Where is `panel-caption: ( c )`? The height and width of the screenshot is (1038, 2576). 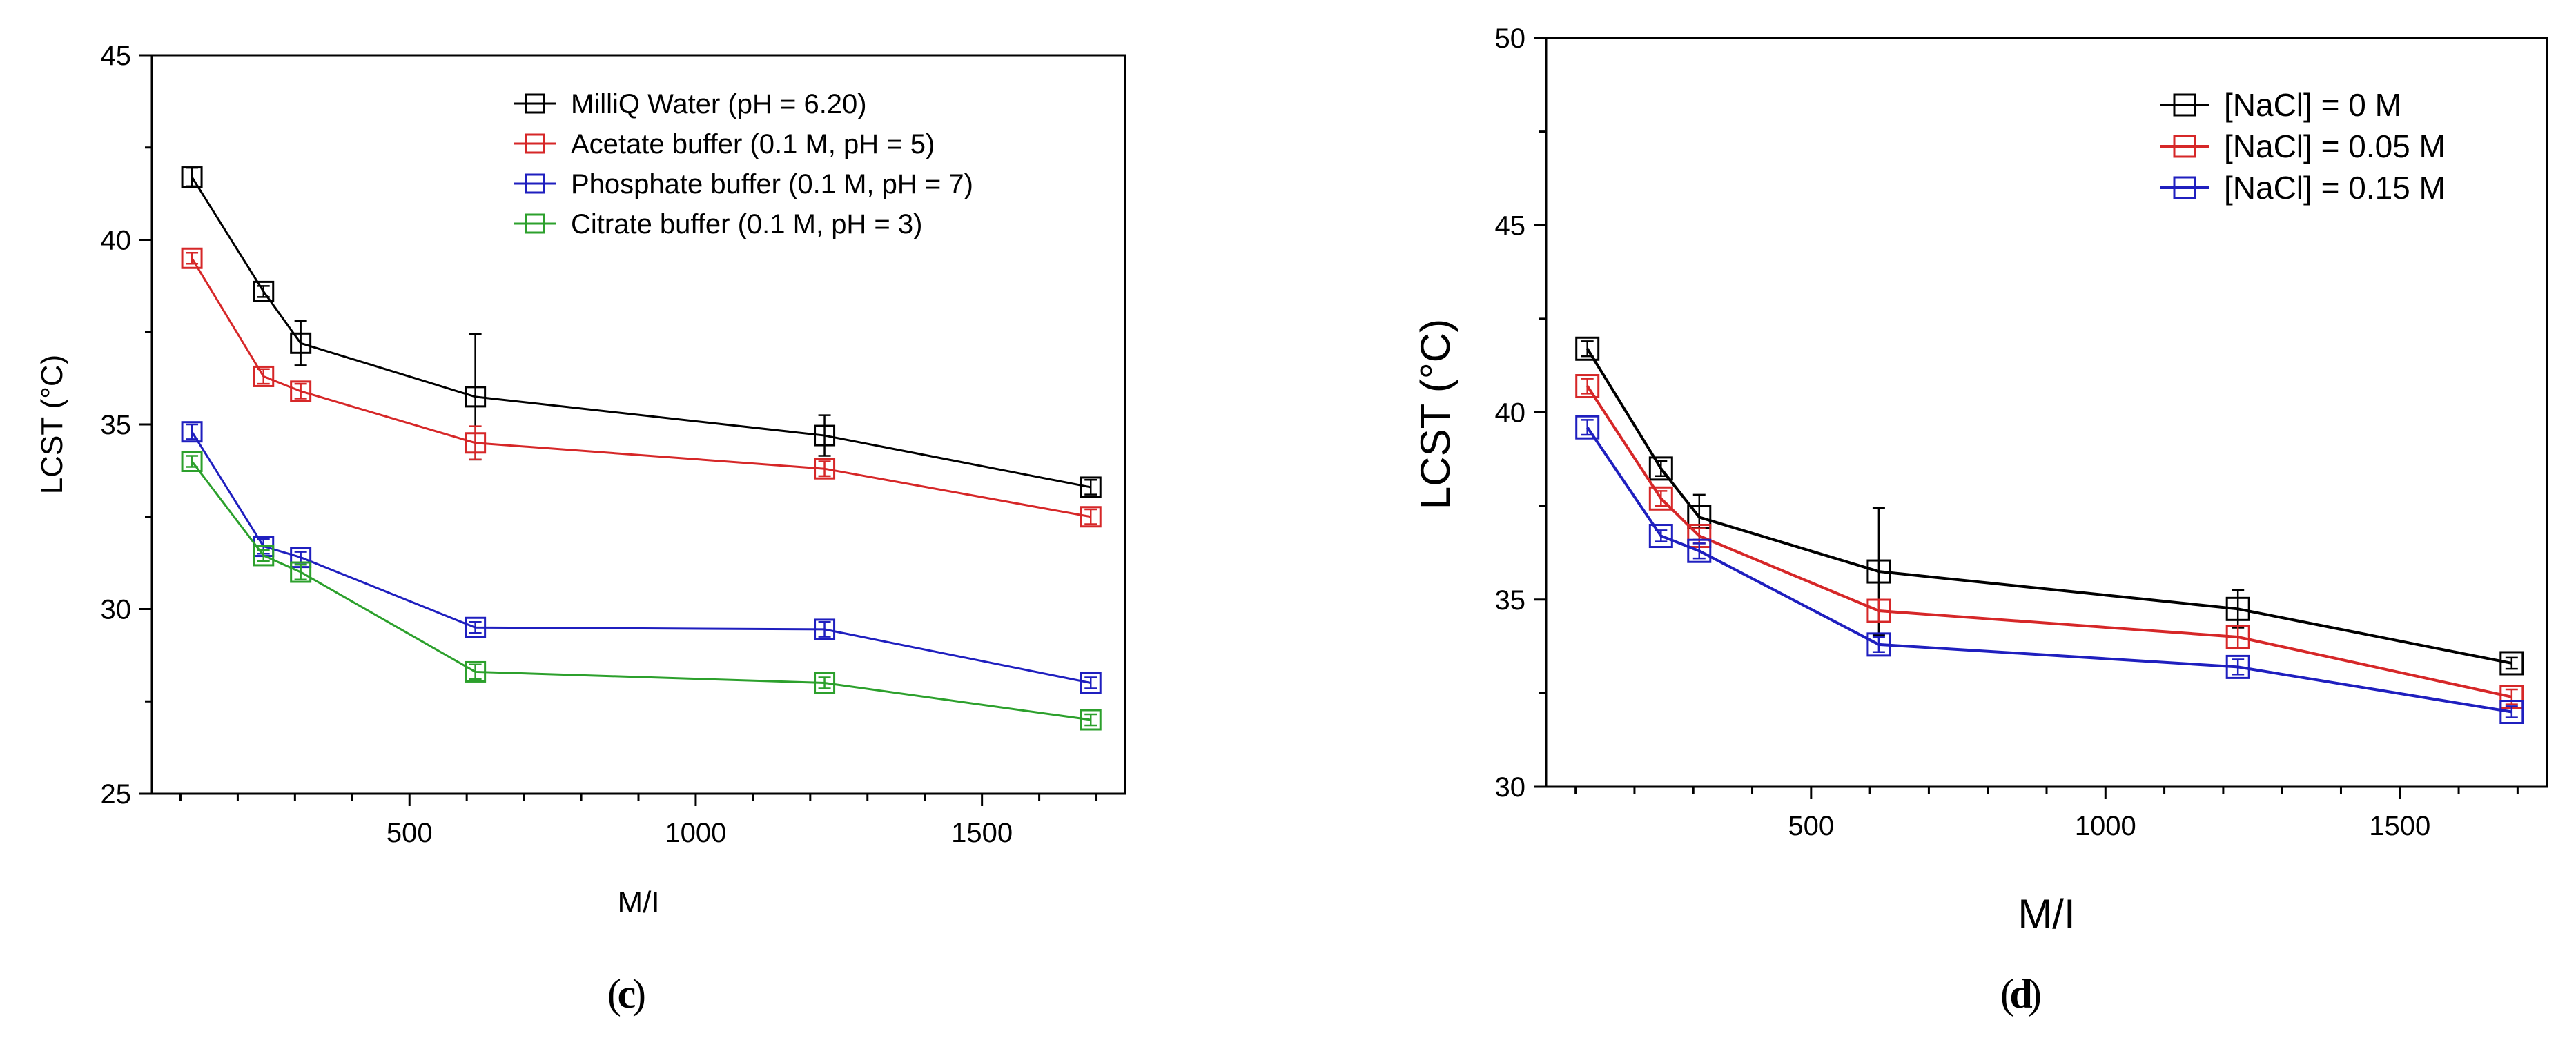
panel-caption: ( c ) is located at coordinates (626, 994).